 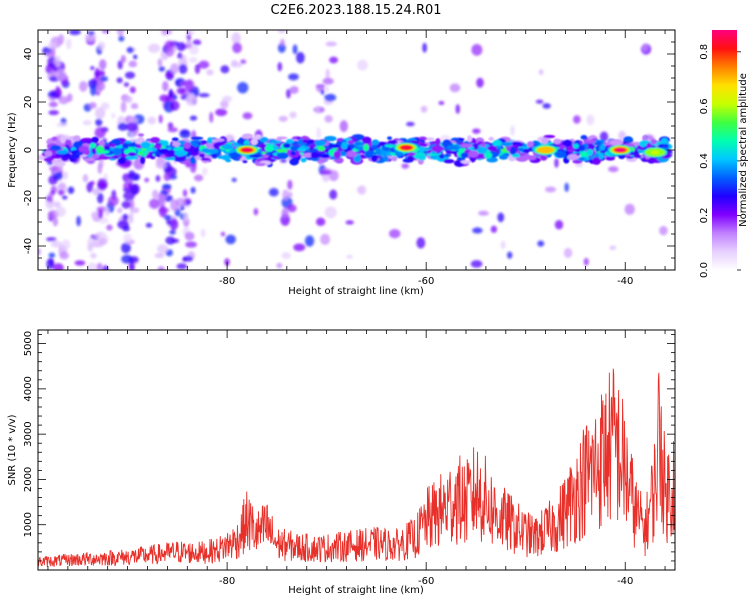 What do you see at coordinates (704, 52) in the screenshot?
I see `colorbar-tick-label: 0.8` at bounding box center [704, 52].